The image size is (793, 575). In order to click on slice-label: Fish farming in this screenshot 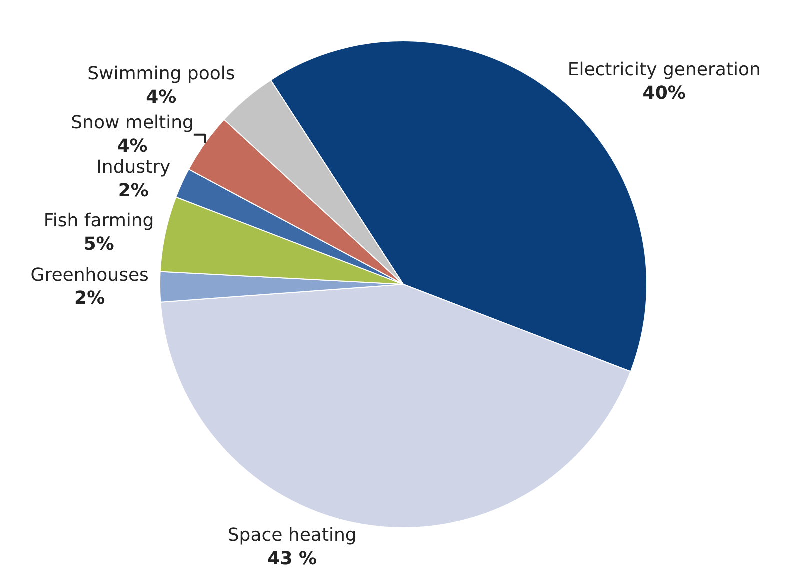, I will do `click(99, 221)`.